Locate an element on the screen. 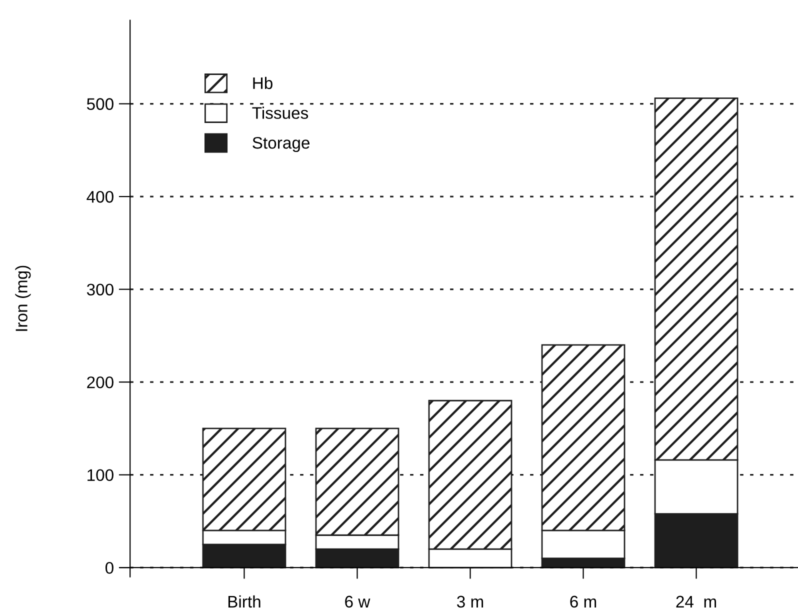  x-tick-label: Birth is located at coordinates (244, 601).